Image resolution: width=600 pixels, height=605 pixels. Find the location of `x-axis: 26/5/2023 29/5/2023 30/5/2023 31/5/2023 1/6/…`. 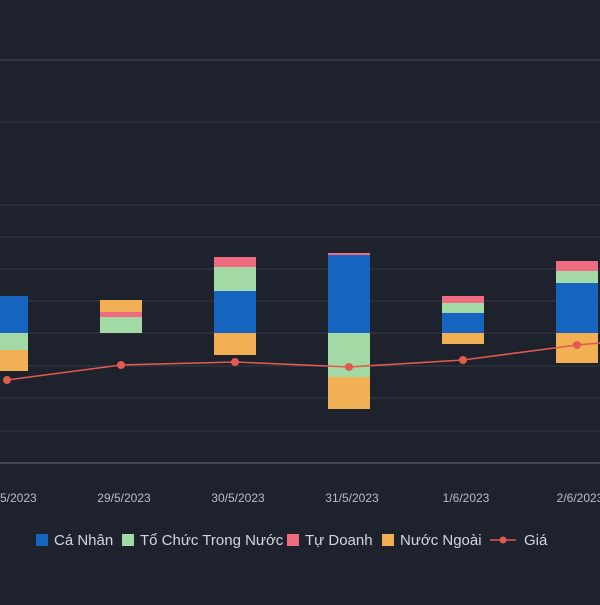

x-axis: 26/5/2023 29/5/2023 30/5/2023 31/5/2023 1/6/… is located at coordinates (300, 498).